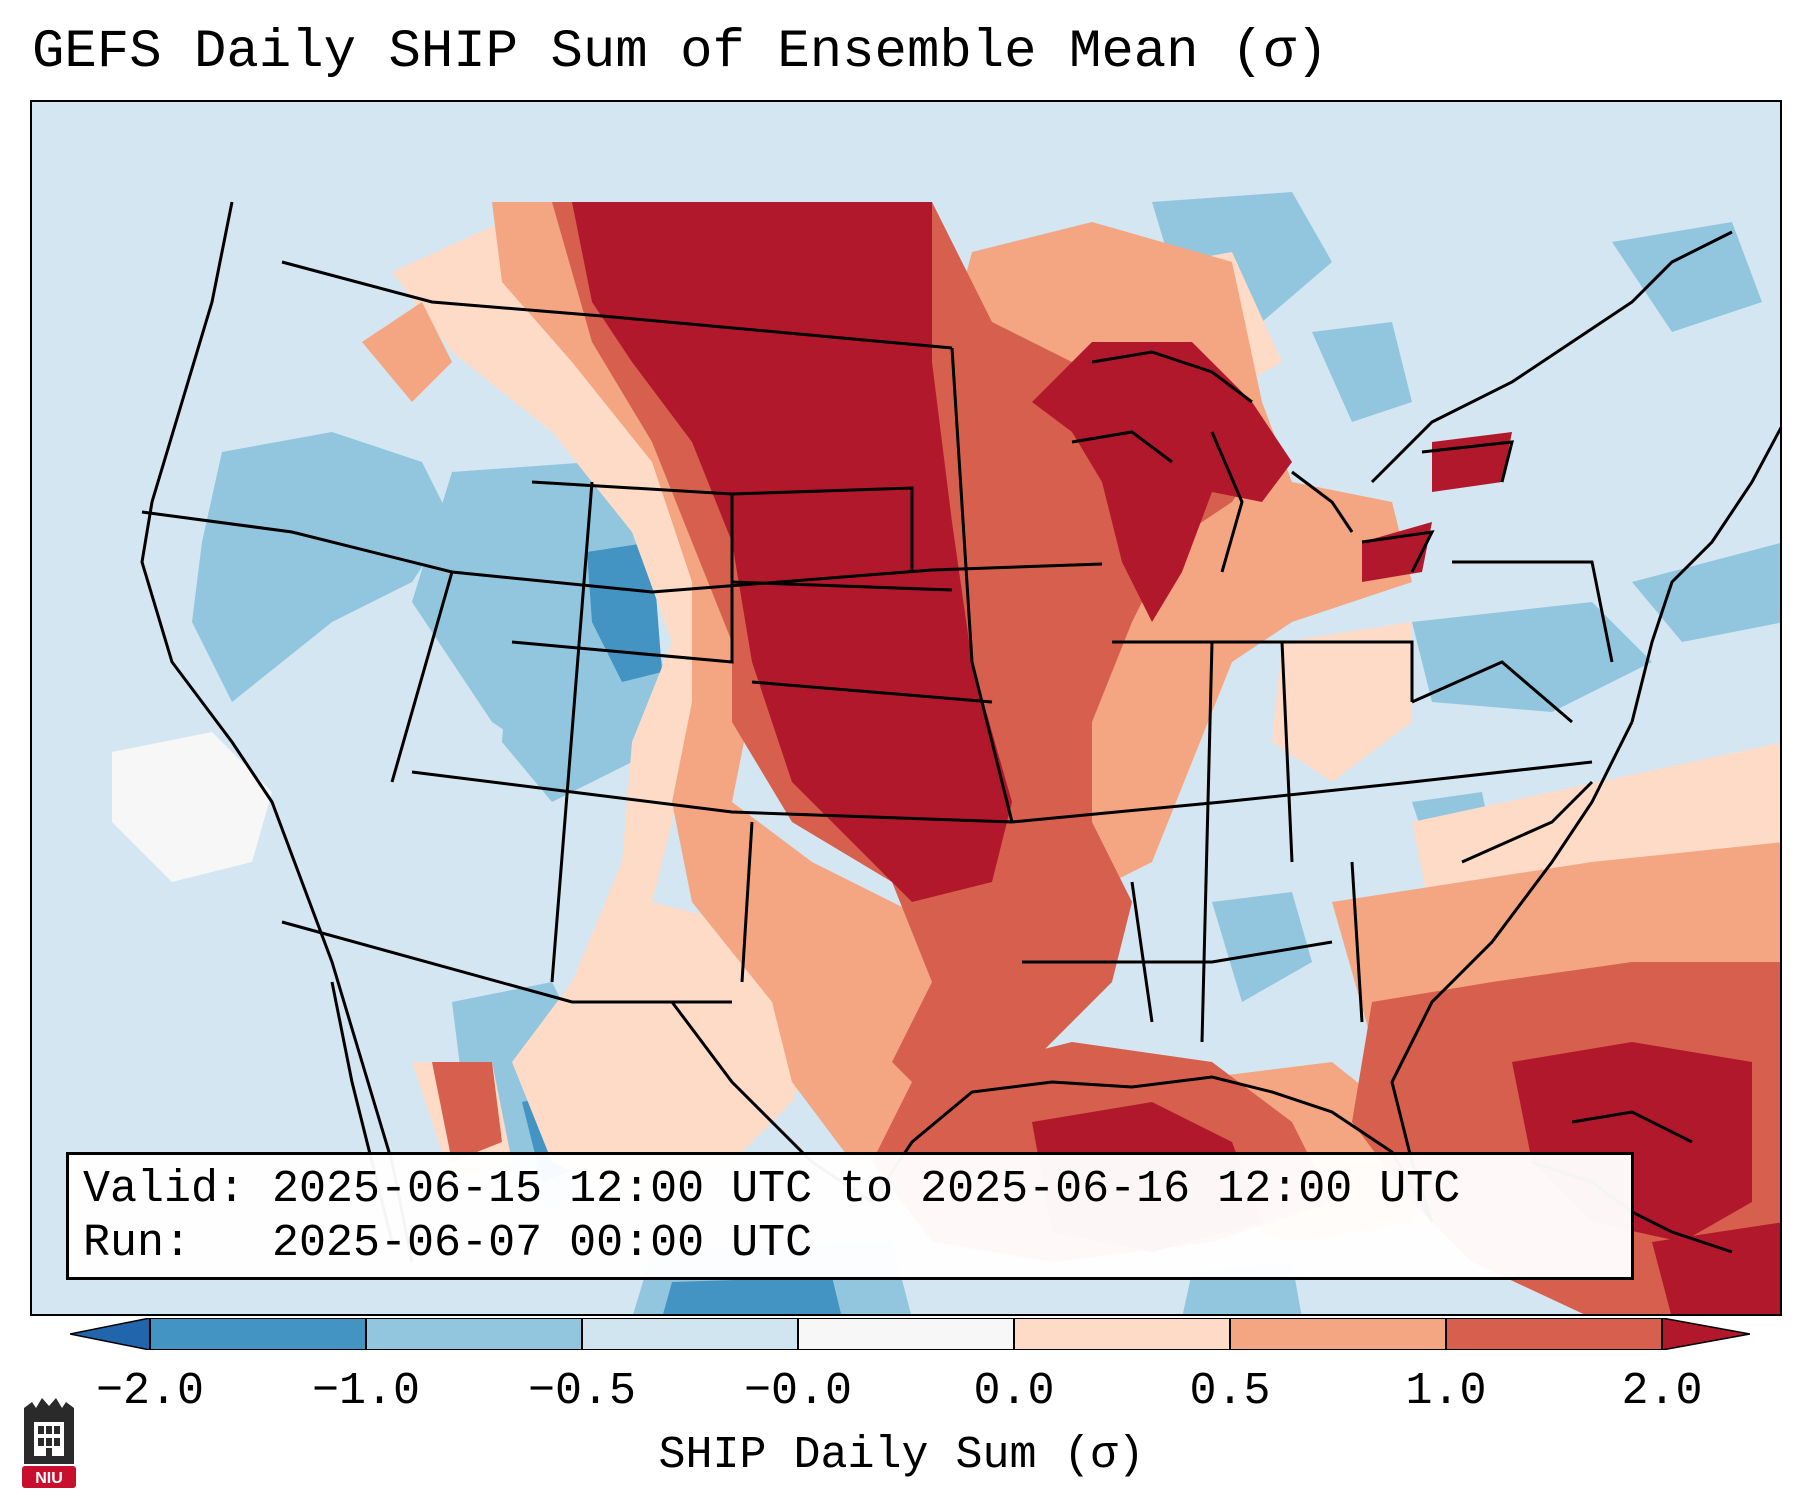  What do you see at coordinates (1014, 1391) in the screenshot?
I see `colorbar-tick: 0.0` at bounding box center [1014, 1391].